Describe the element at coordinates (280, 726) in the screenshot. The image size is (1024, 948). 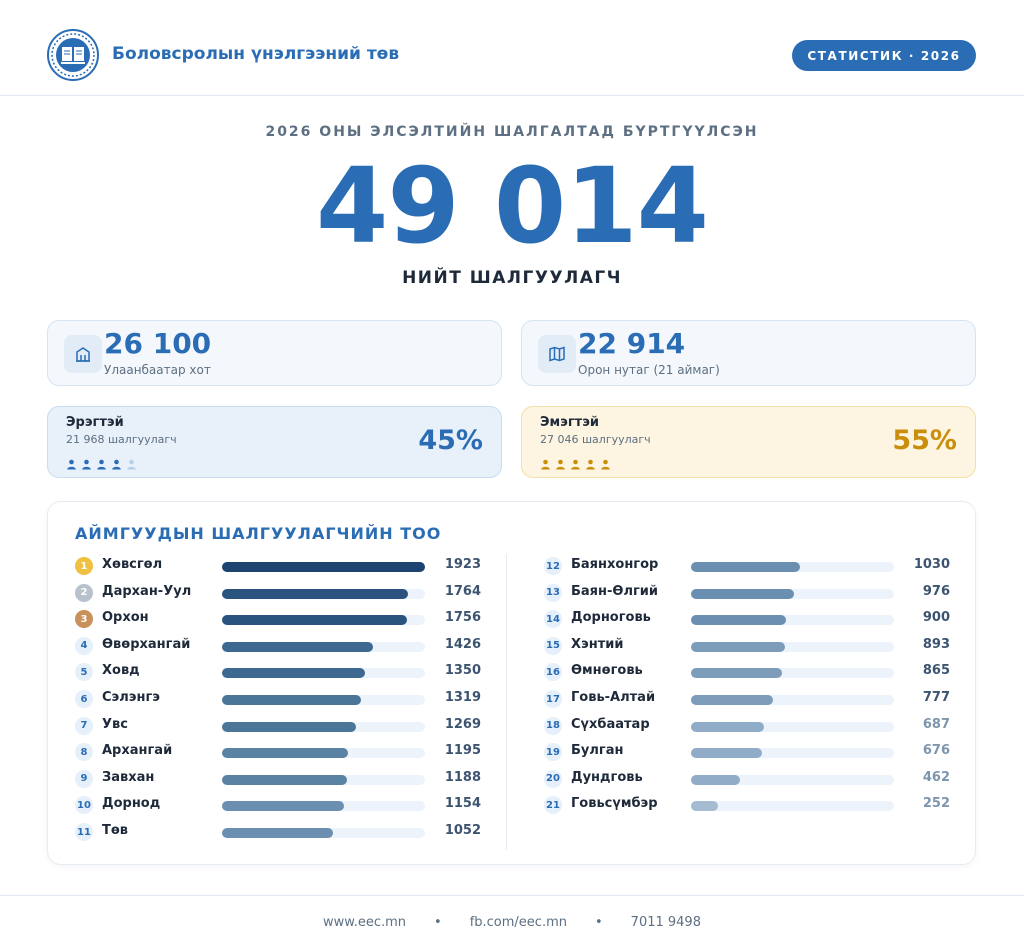
I see `province-row: 7 Увс 1269` at that location.